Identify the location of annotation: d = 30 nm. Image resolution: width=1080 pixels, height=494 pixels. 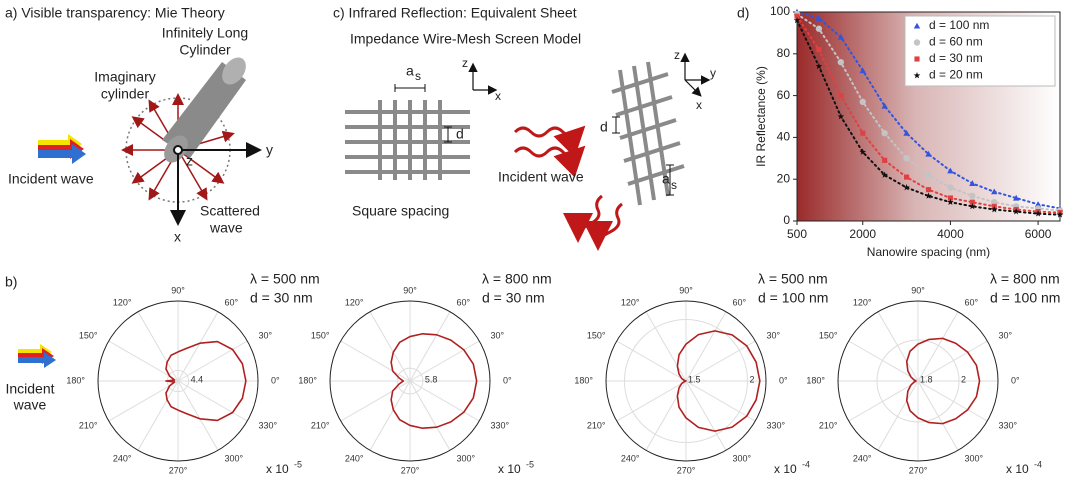
(281, 298).